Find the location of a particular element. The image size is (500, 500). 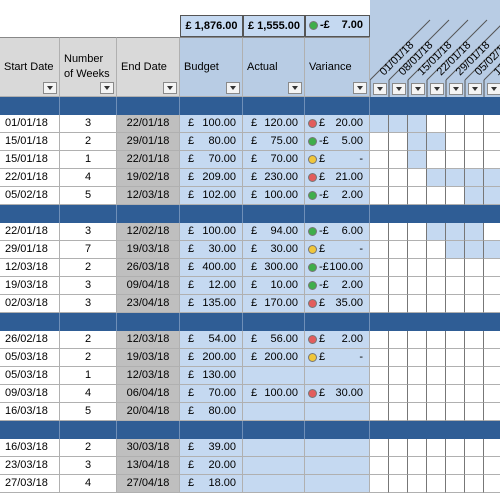

column-header: End Date is located at coordinates (148, 67).